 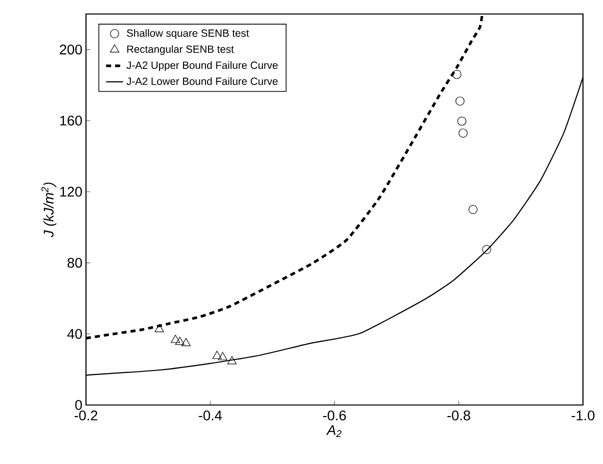 What do you see at coordinates (583, 415) in the screenshot?
I see `x-tick-label: -1.0` at bounding box center [583, 415].